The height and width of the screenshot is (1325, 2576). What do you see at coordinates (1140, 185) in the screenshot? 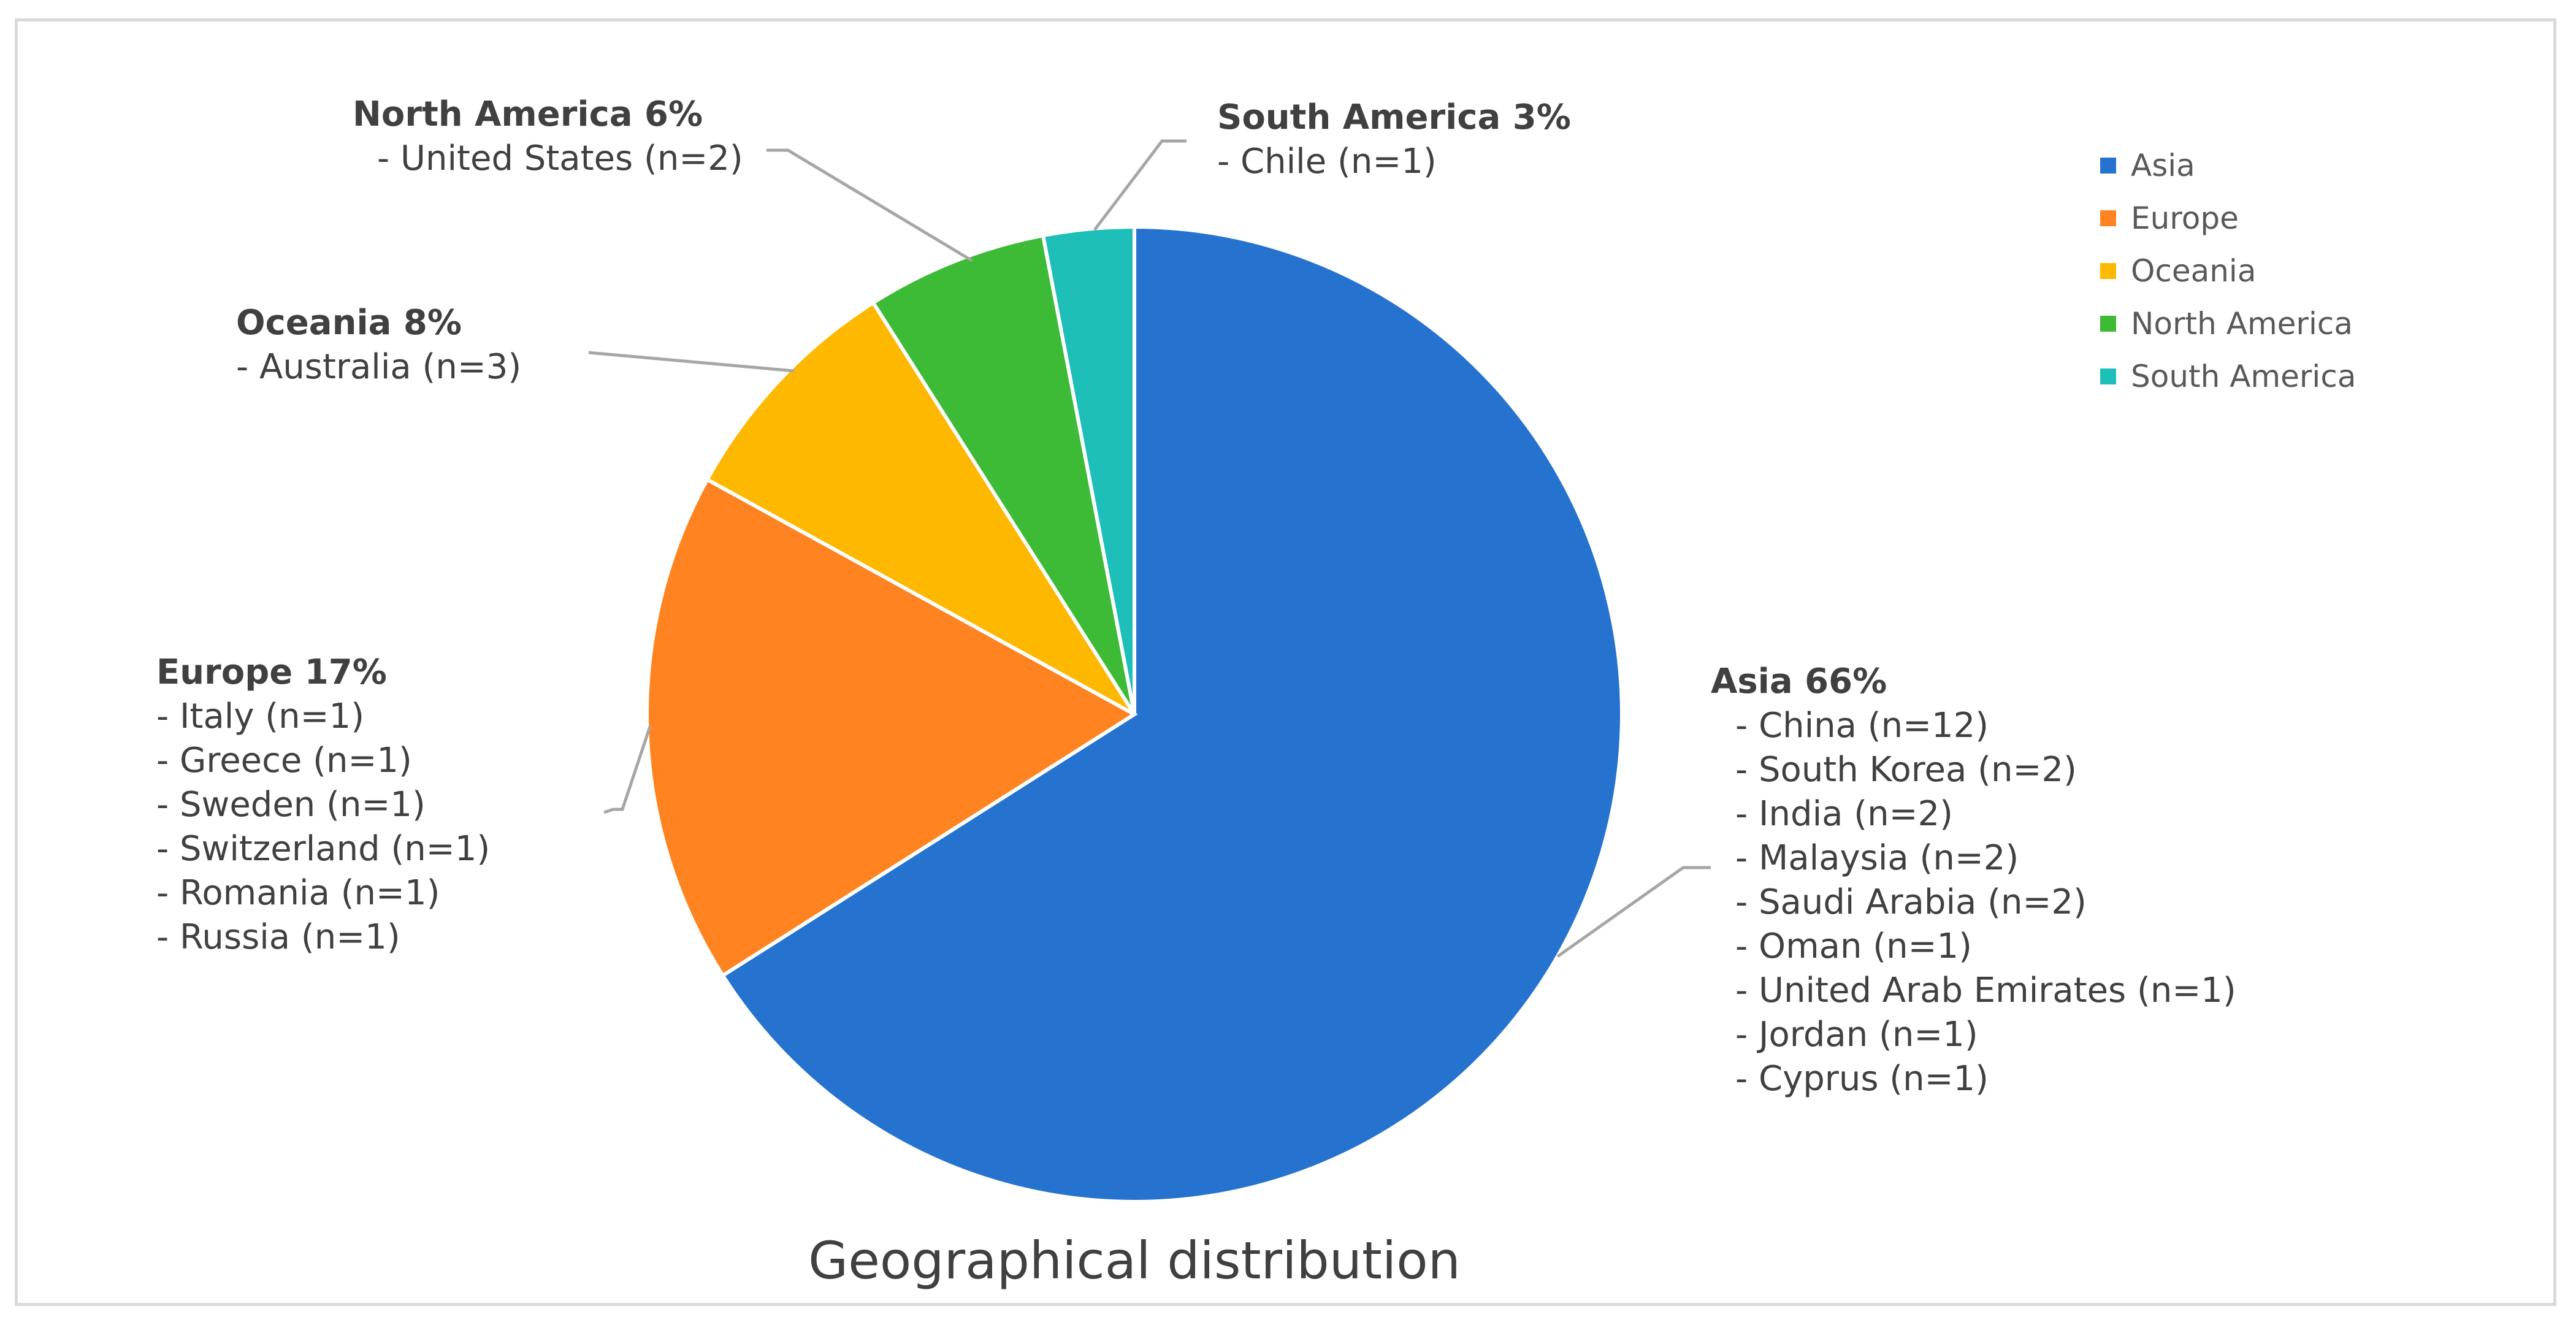
I see `leader-line-south-america` at bounding box center [1140, 185].